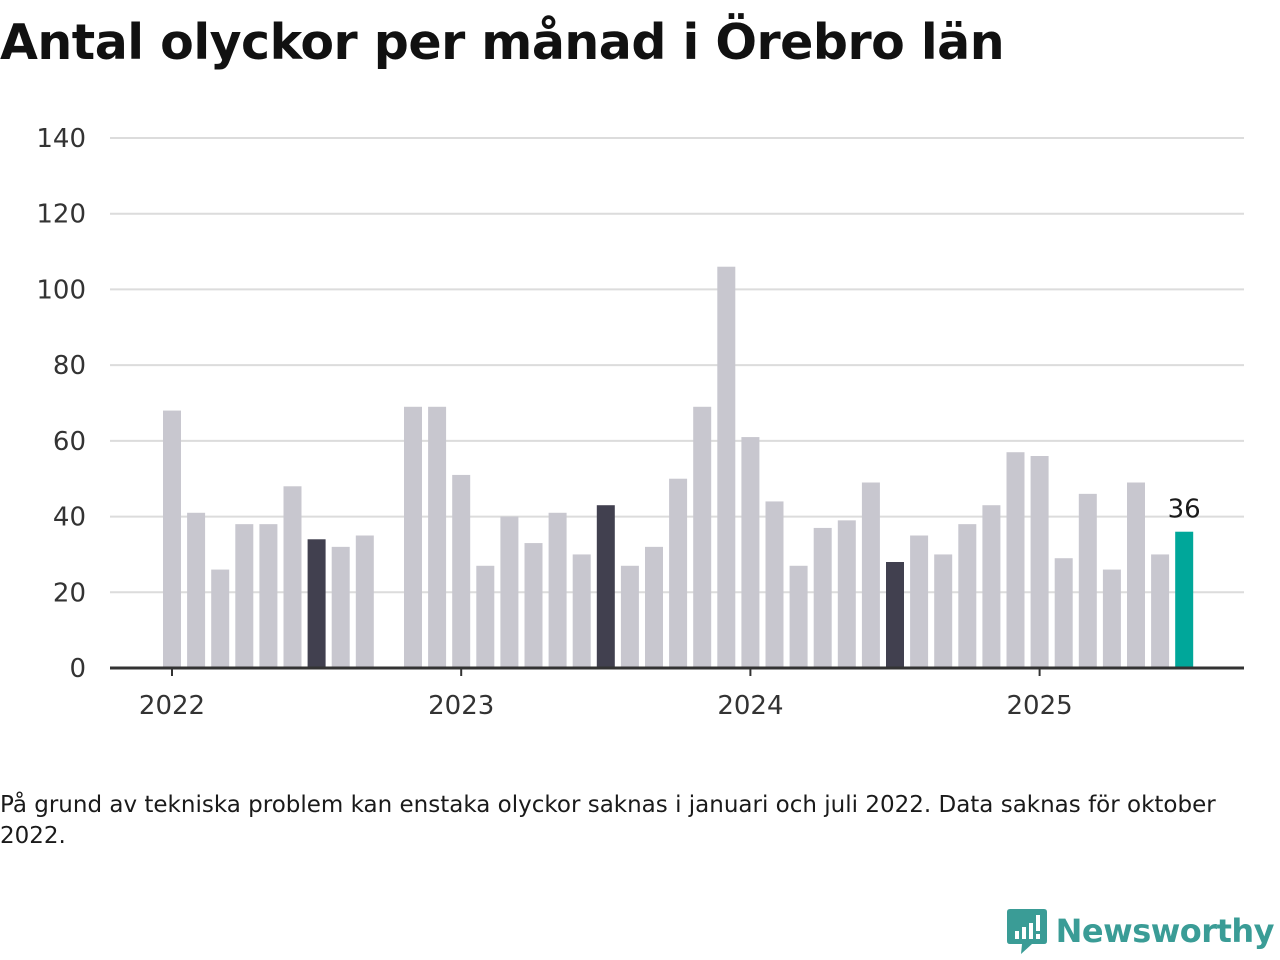  I want to click on x-tick-label: 2024, so click(750, 706).